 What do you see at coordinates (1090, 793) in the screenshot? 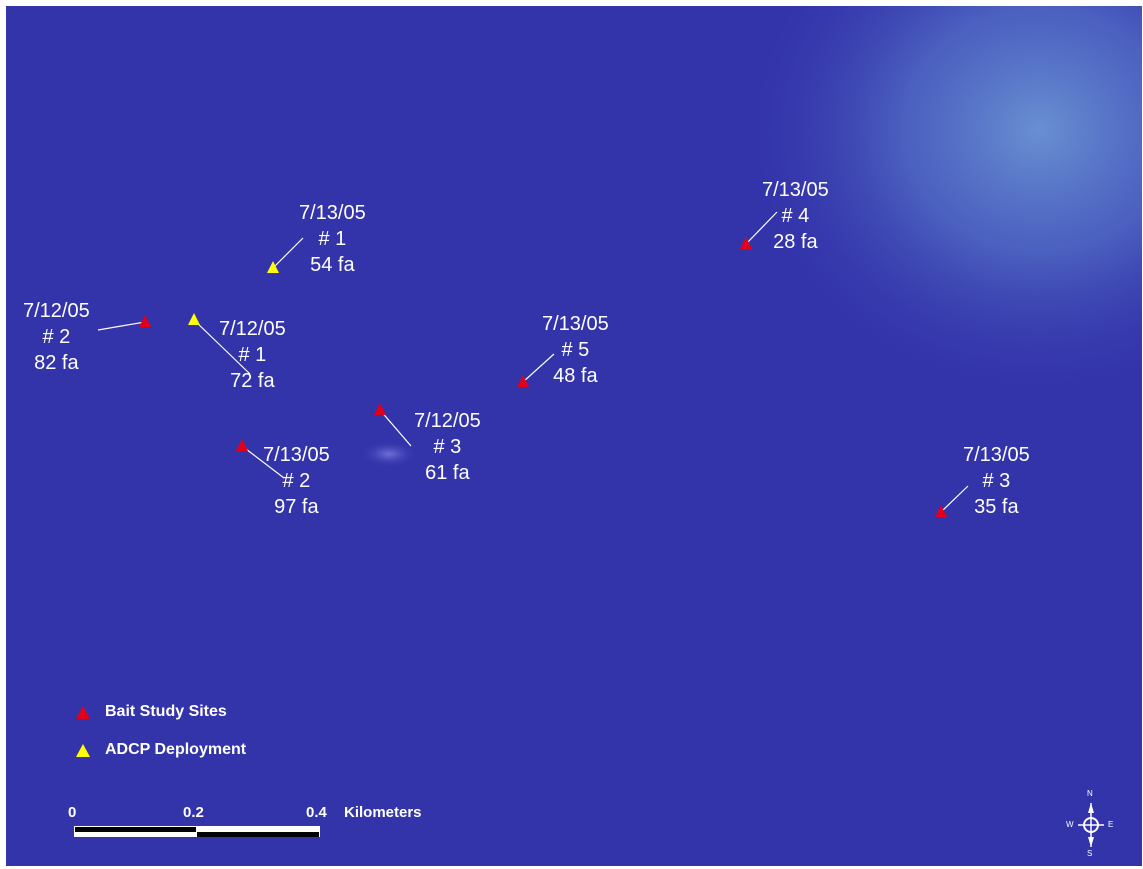
I see `compass-n: N` at bounding box center [1090, 793].